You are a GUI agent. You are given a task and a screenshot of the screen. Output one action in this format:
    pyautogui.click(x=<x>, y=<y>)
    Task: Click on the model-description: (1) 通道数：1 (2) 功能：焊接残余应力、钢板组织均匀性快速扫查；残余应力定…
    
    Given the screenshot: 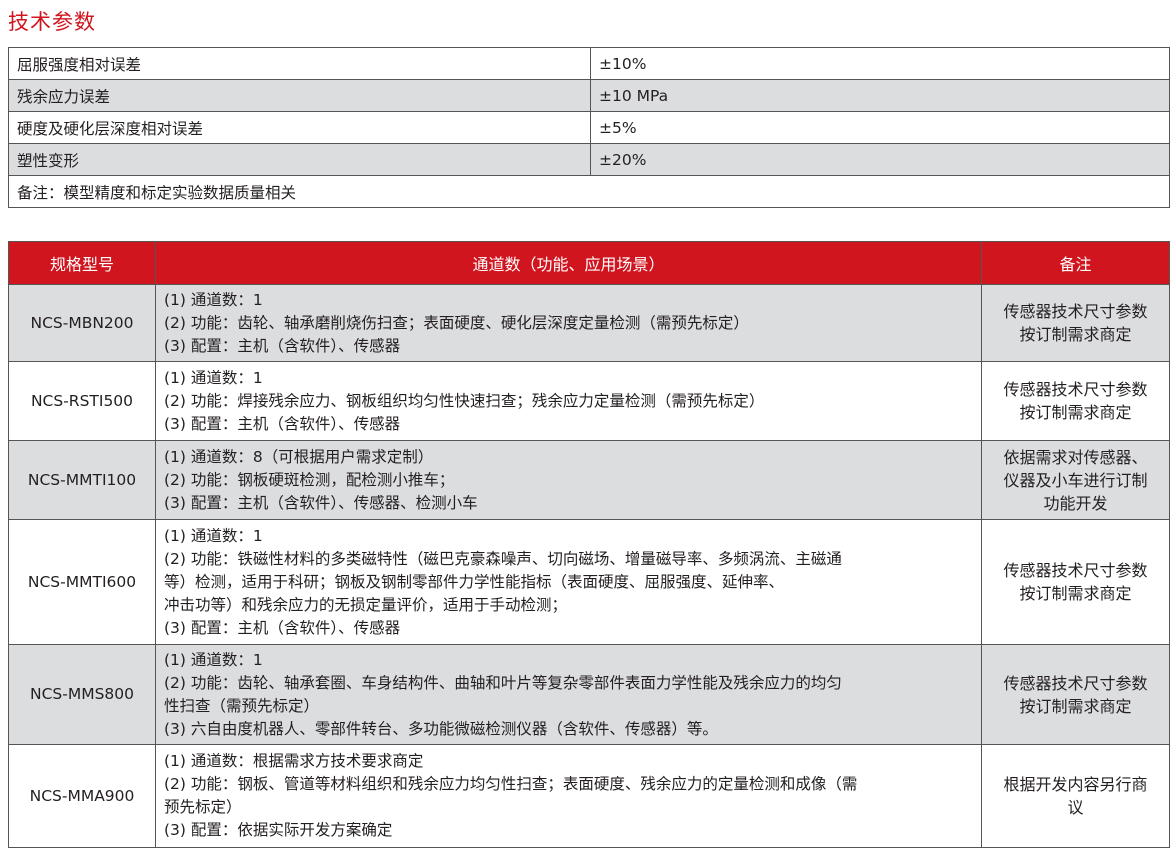 What is the action you would take?
    pyautogui.click(x=568, y=401)
    